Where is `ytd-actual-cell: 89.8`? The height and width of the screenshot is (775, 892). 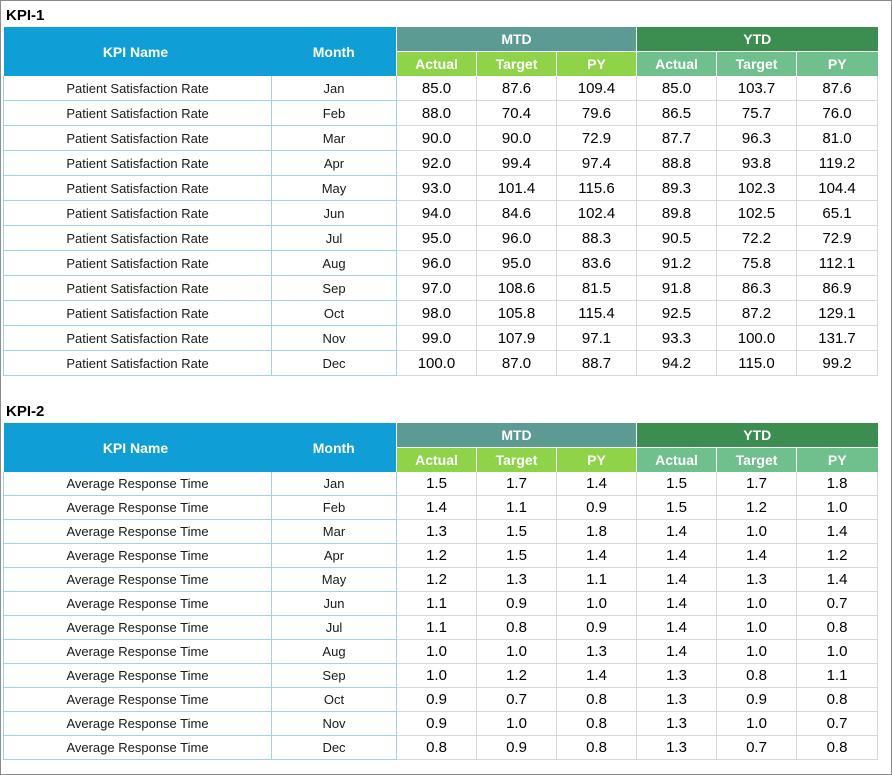
ytd-actual-cell: 89.8 is located at coordinates (677, 213).